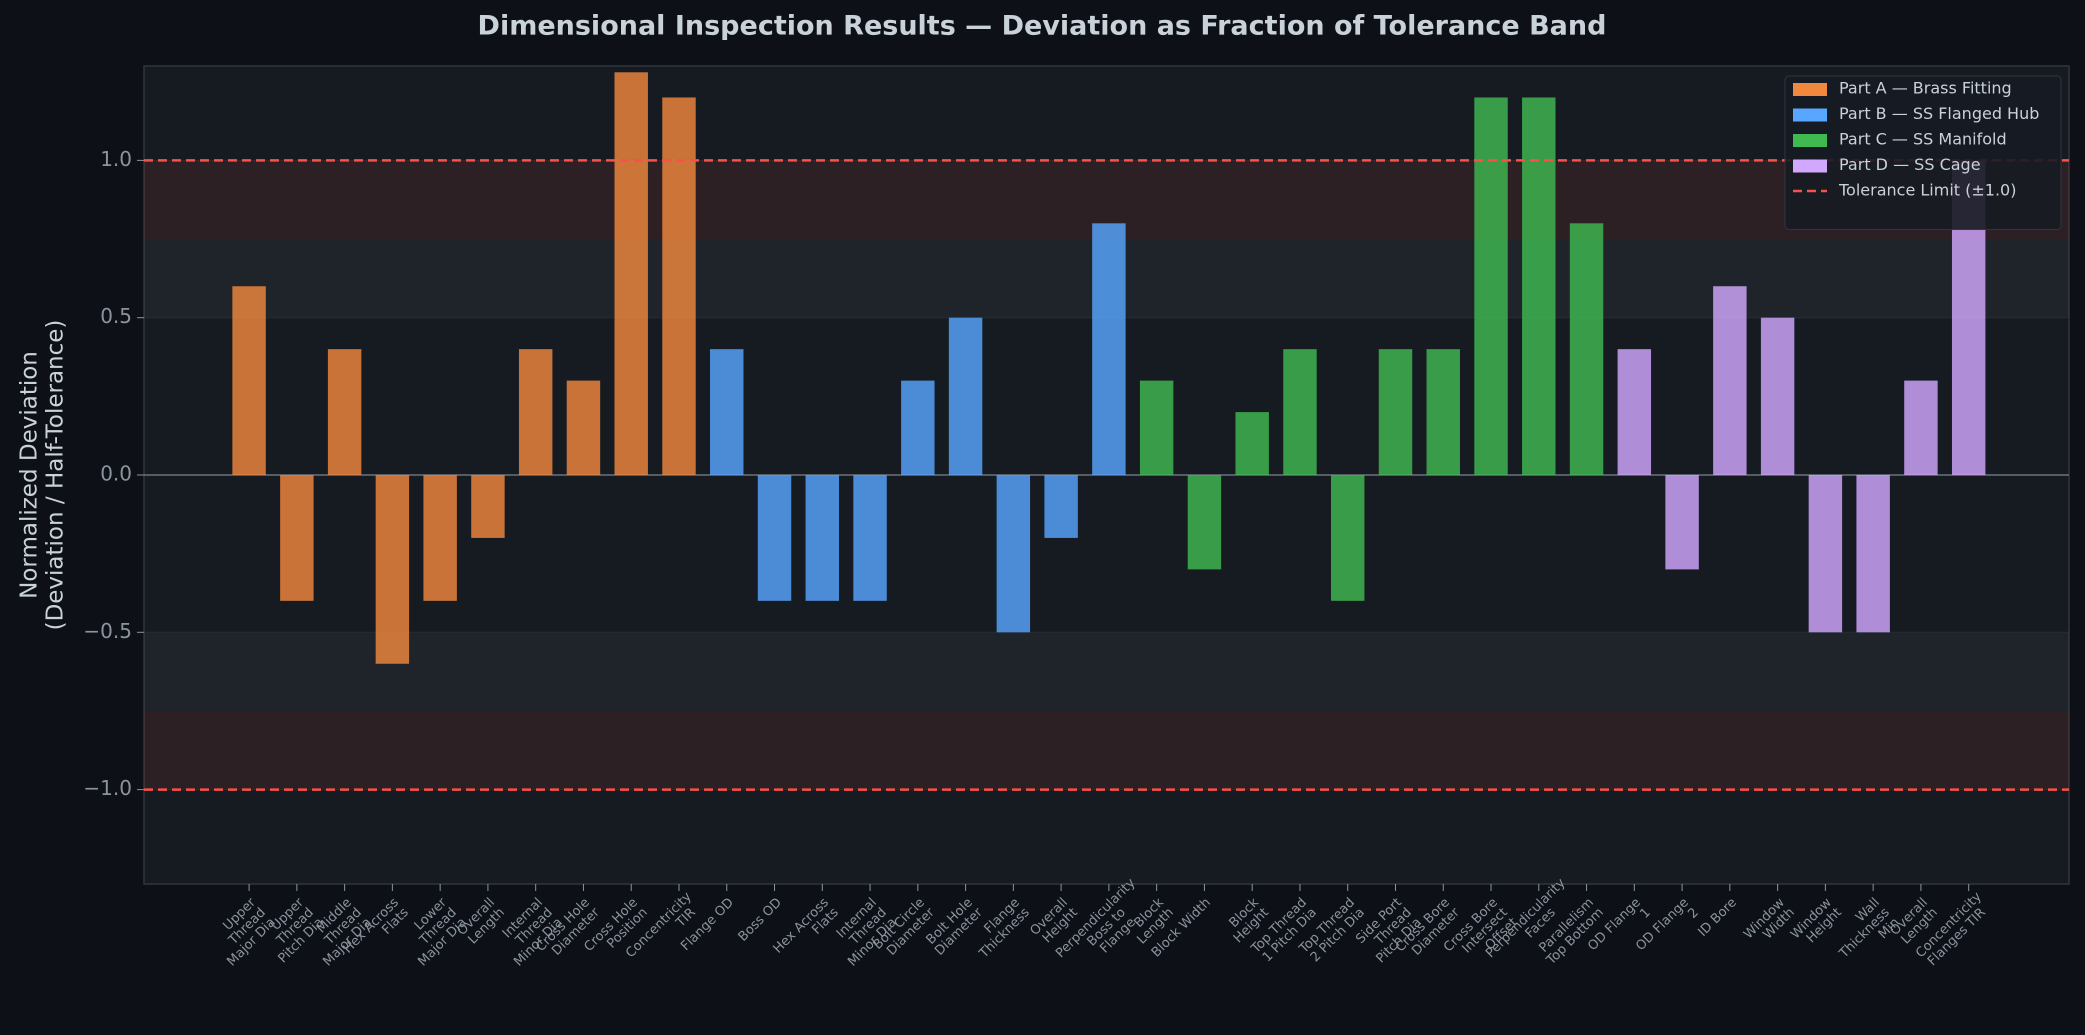 The image size is (2085, 1035). I want to click on y-axis-label: (Deviation / Half-Tolerance), so click(56, 475).